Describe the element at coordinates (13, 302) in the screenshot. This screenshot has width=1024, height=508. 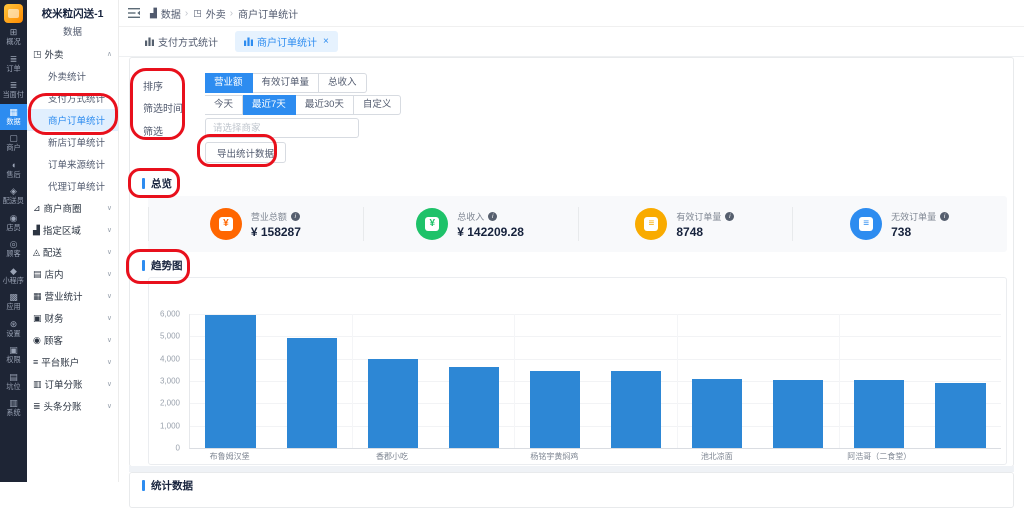
I see `rail-nav-item: ▩ 应用` at that location.